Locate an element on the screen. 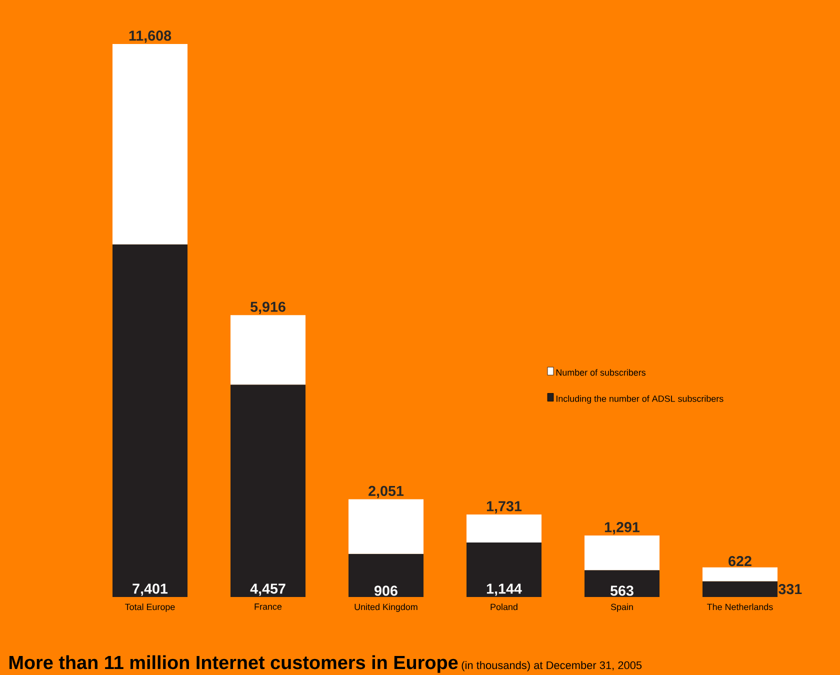 The image size is (840, 675). data-label: 1,144 is located at coordinates (504, 590).